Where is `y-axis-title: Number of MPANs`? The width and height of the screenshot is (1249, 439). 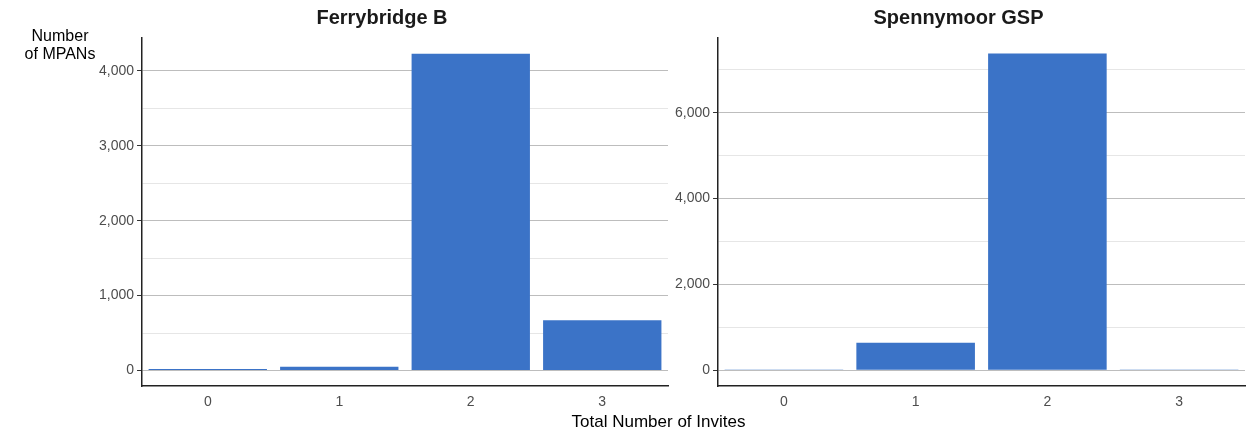
y-axis-title: Number of MPANs is located at coordinates (60, 45).